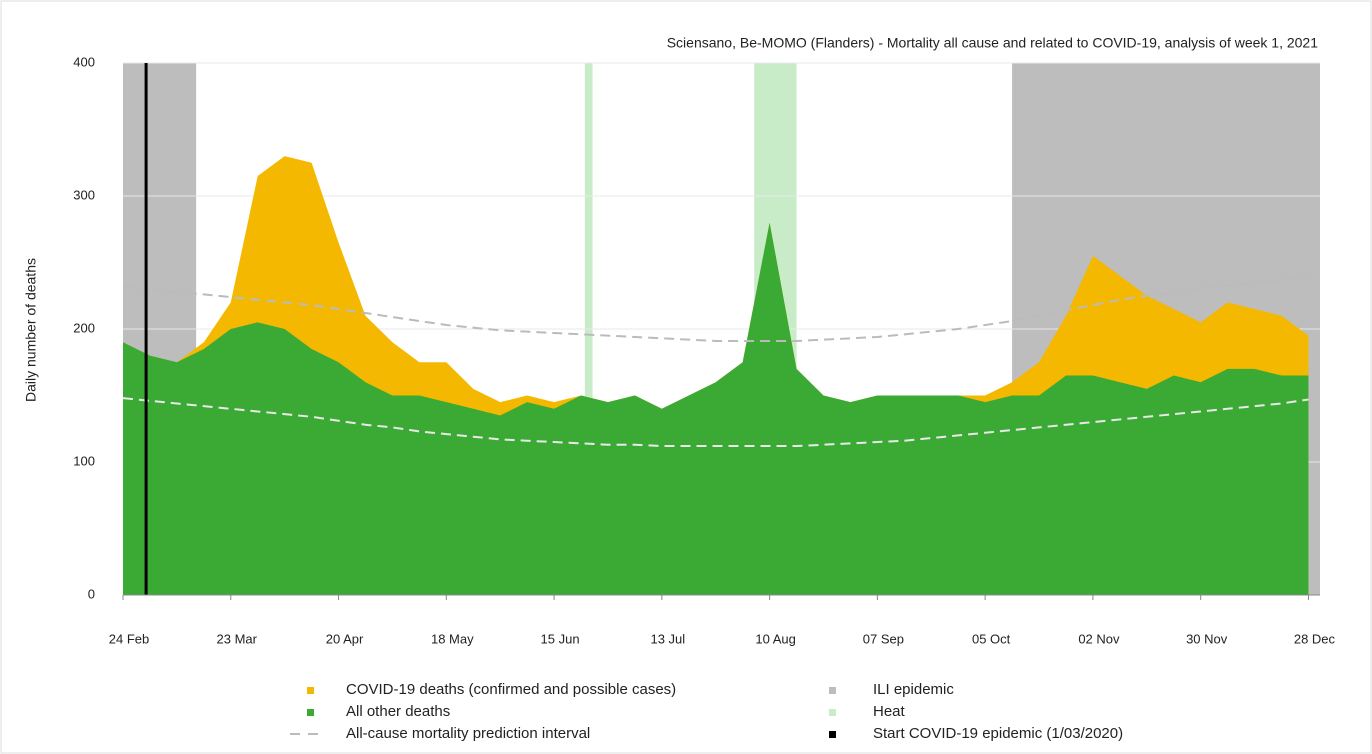 Image resolution: width=1372 pixels, height=754 pixels. I want to click on y-tick-label: 200, so click(84, 327).